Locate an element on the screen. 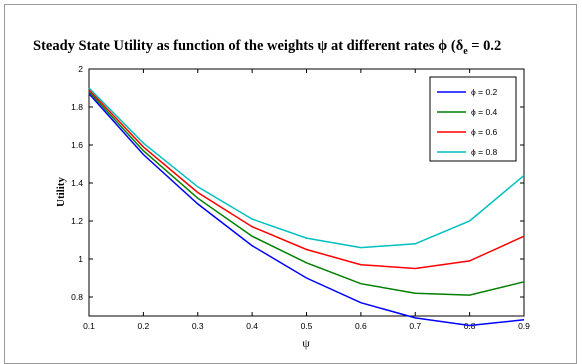  y-tick-label: 0.8 is located at coordinates (77, 297).